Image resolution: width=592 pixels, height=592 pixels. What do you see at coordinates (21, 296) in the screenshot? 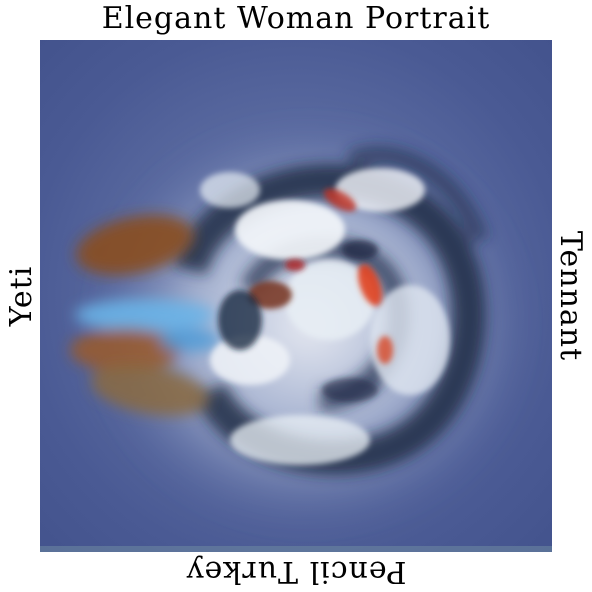
I see `left-caption: Yeti` at bounding box center [21, 296].